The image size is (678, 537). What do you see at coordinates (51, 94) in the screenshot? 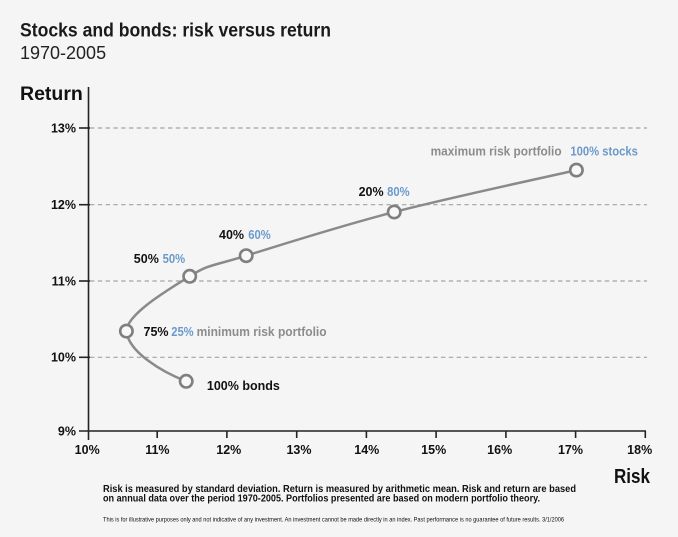
I see `svg-text: Return` at bounding box center [51, 94].